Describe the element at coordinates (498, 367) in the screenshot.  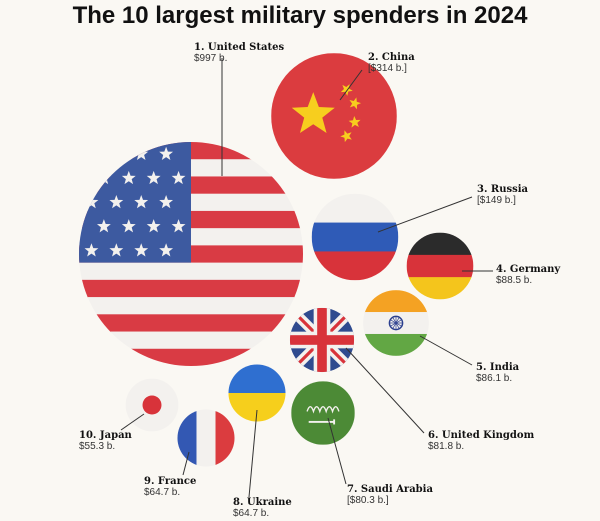
I see `country-label-5: 5. India` at that location.